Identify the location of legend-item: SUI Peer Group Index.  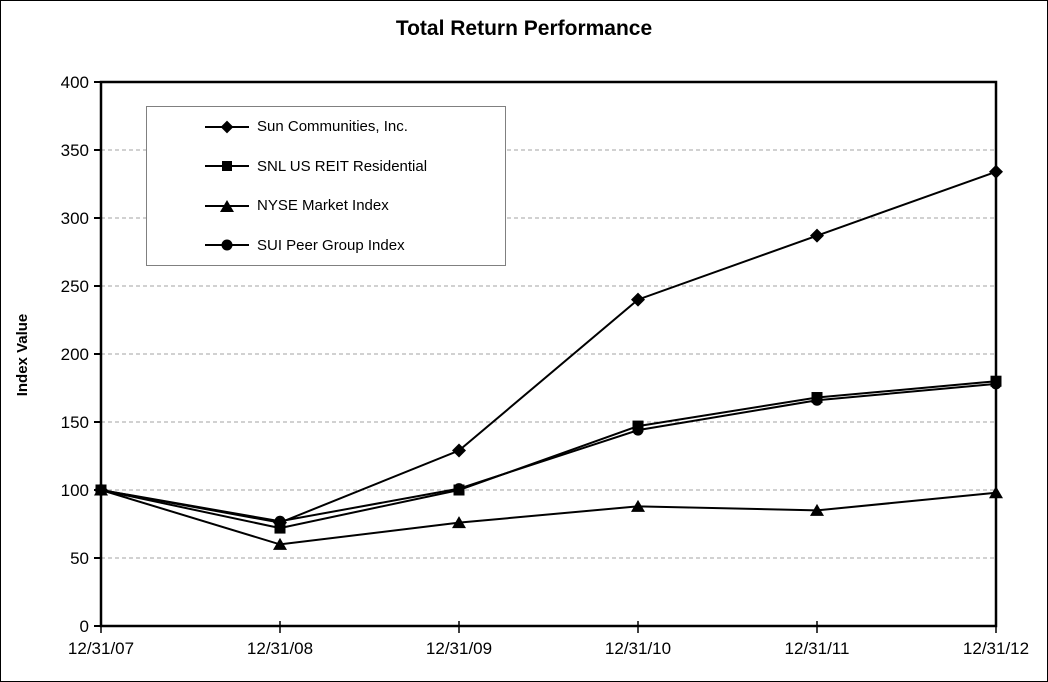
(355, 245).